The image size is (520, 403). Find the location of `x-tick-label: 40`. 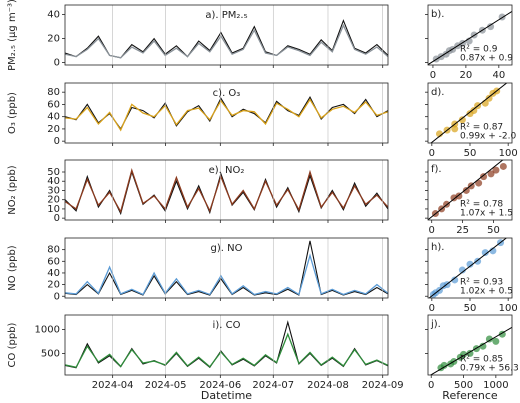

x-tick-label: 40 is located at coordinates (498, 75).